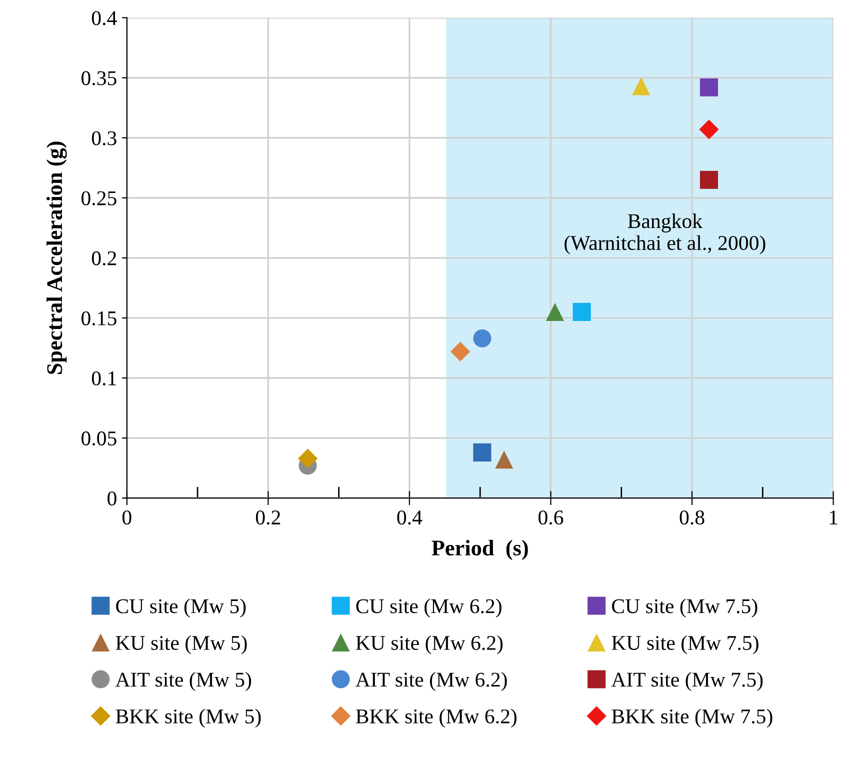 The image size is (846, 771). I want to click on legend-label: BKK site (Mw 5), so click(188, 718).